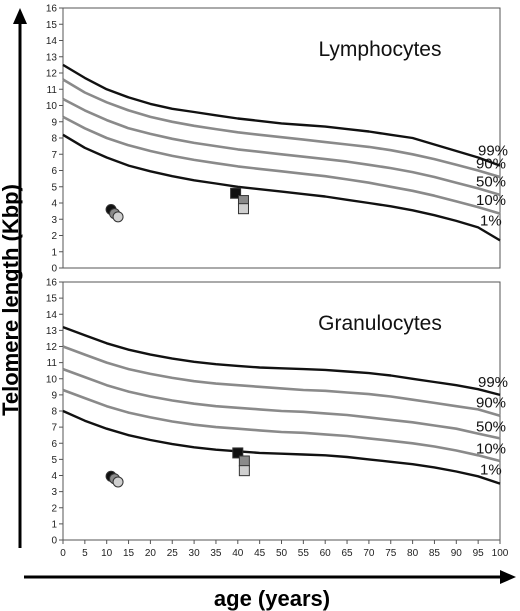  What do you see at coordinates (391, 553) in the screenshot?
I see `x-tick-label: 75` at bounding box center [391, 553].